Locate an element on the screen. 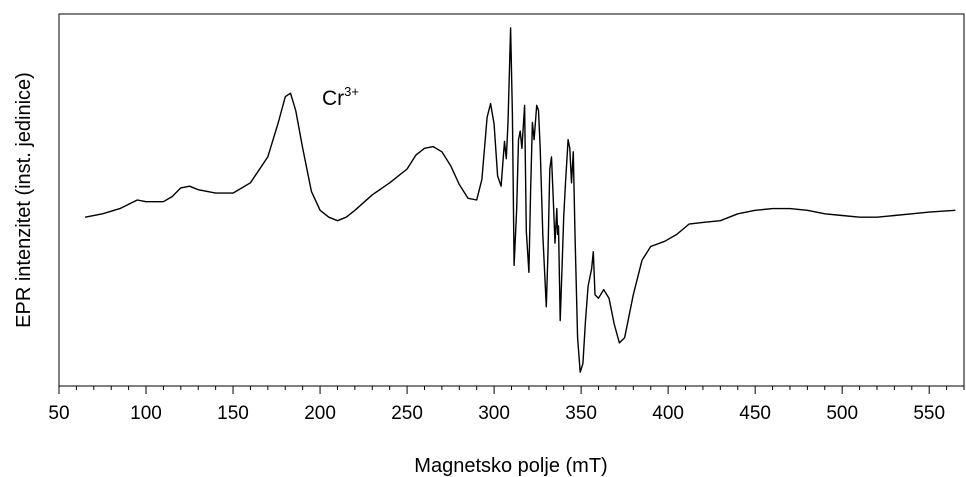 Image resolution: width=966 pixels, height=477 pixels. x-tick-label: 300 is located at coordinates (494, 413).